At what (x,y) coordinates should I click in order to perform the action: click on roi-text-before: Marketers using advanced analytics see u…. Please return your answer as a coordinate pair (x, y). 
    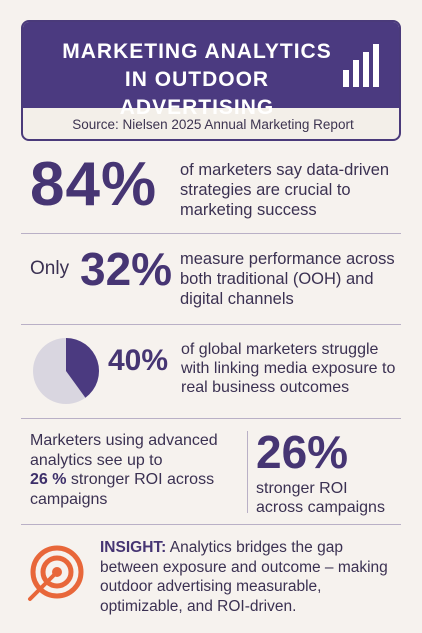
    Looking at the image, I should click on (124, 450).